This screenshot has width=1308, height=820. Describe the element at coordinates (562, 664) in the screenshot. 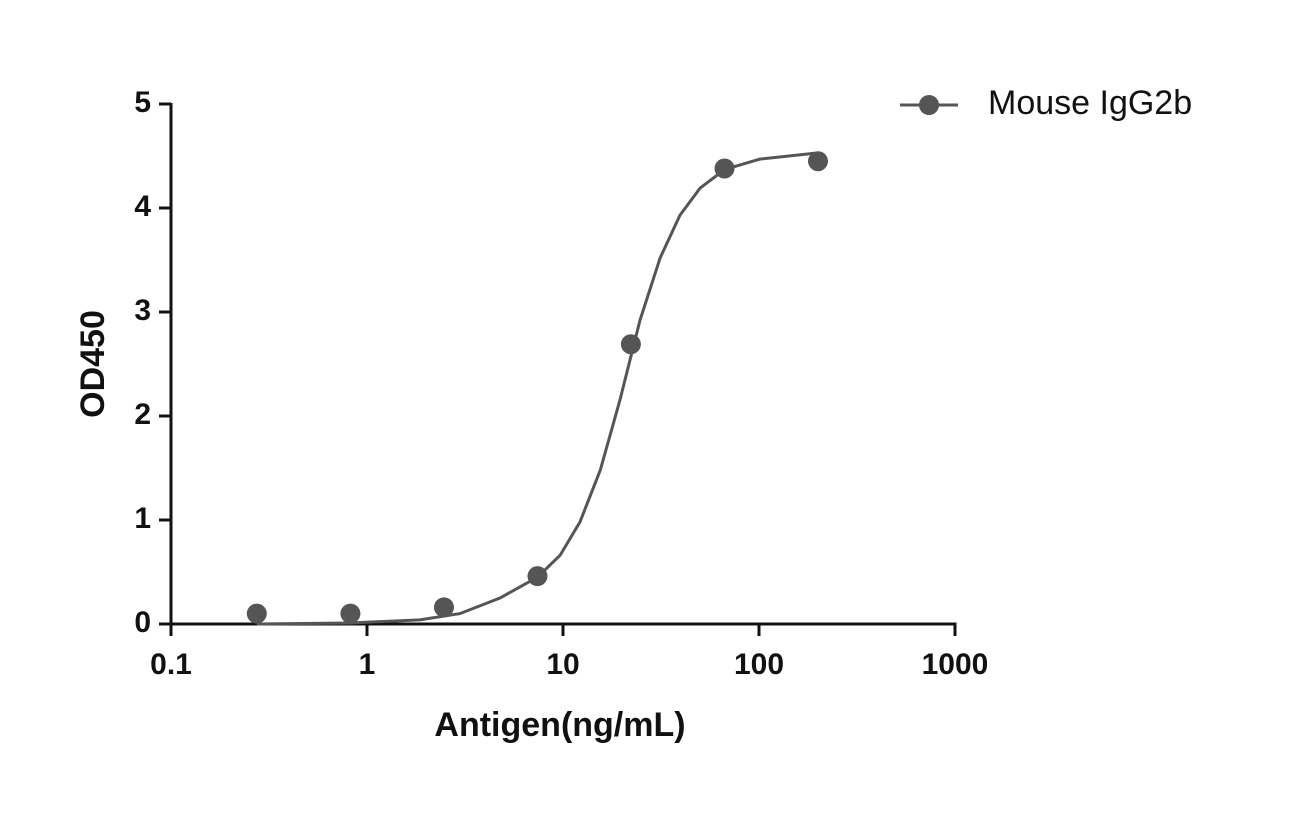

I see `x-tick-label: 10` at that location.